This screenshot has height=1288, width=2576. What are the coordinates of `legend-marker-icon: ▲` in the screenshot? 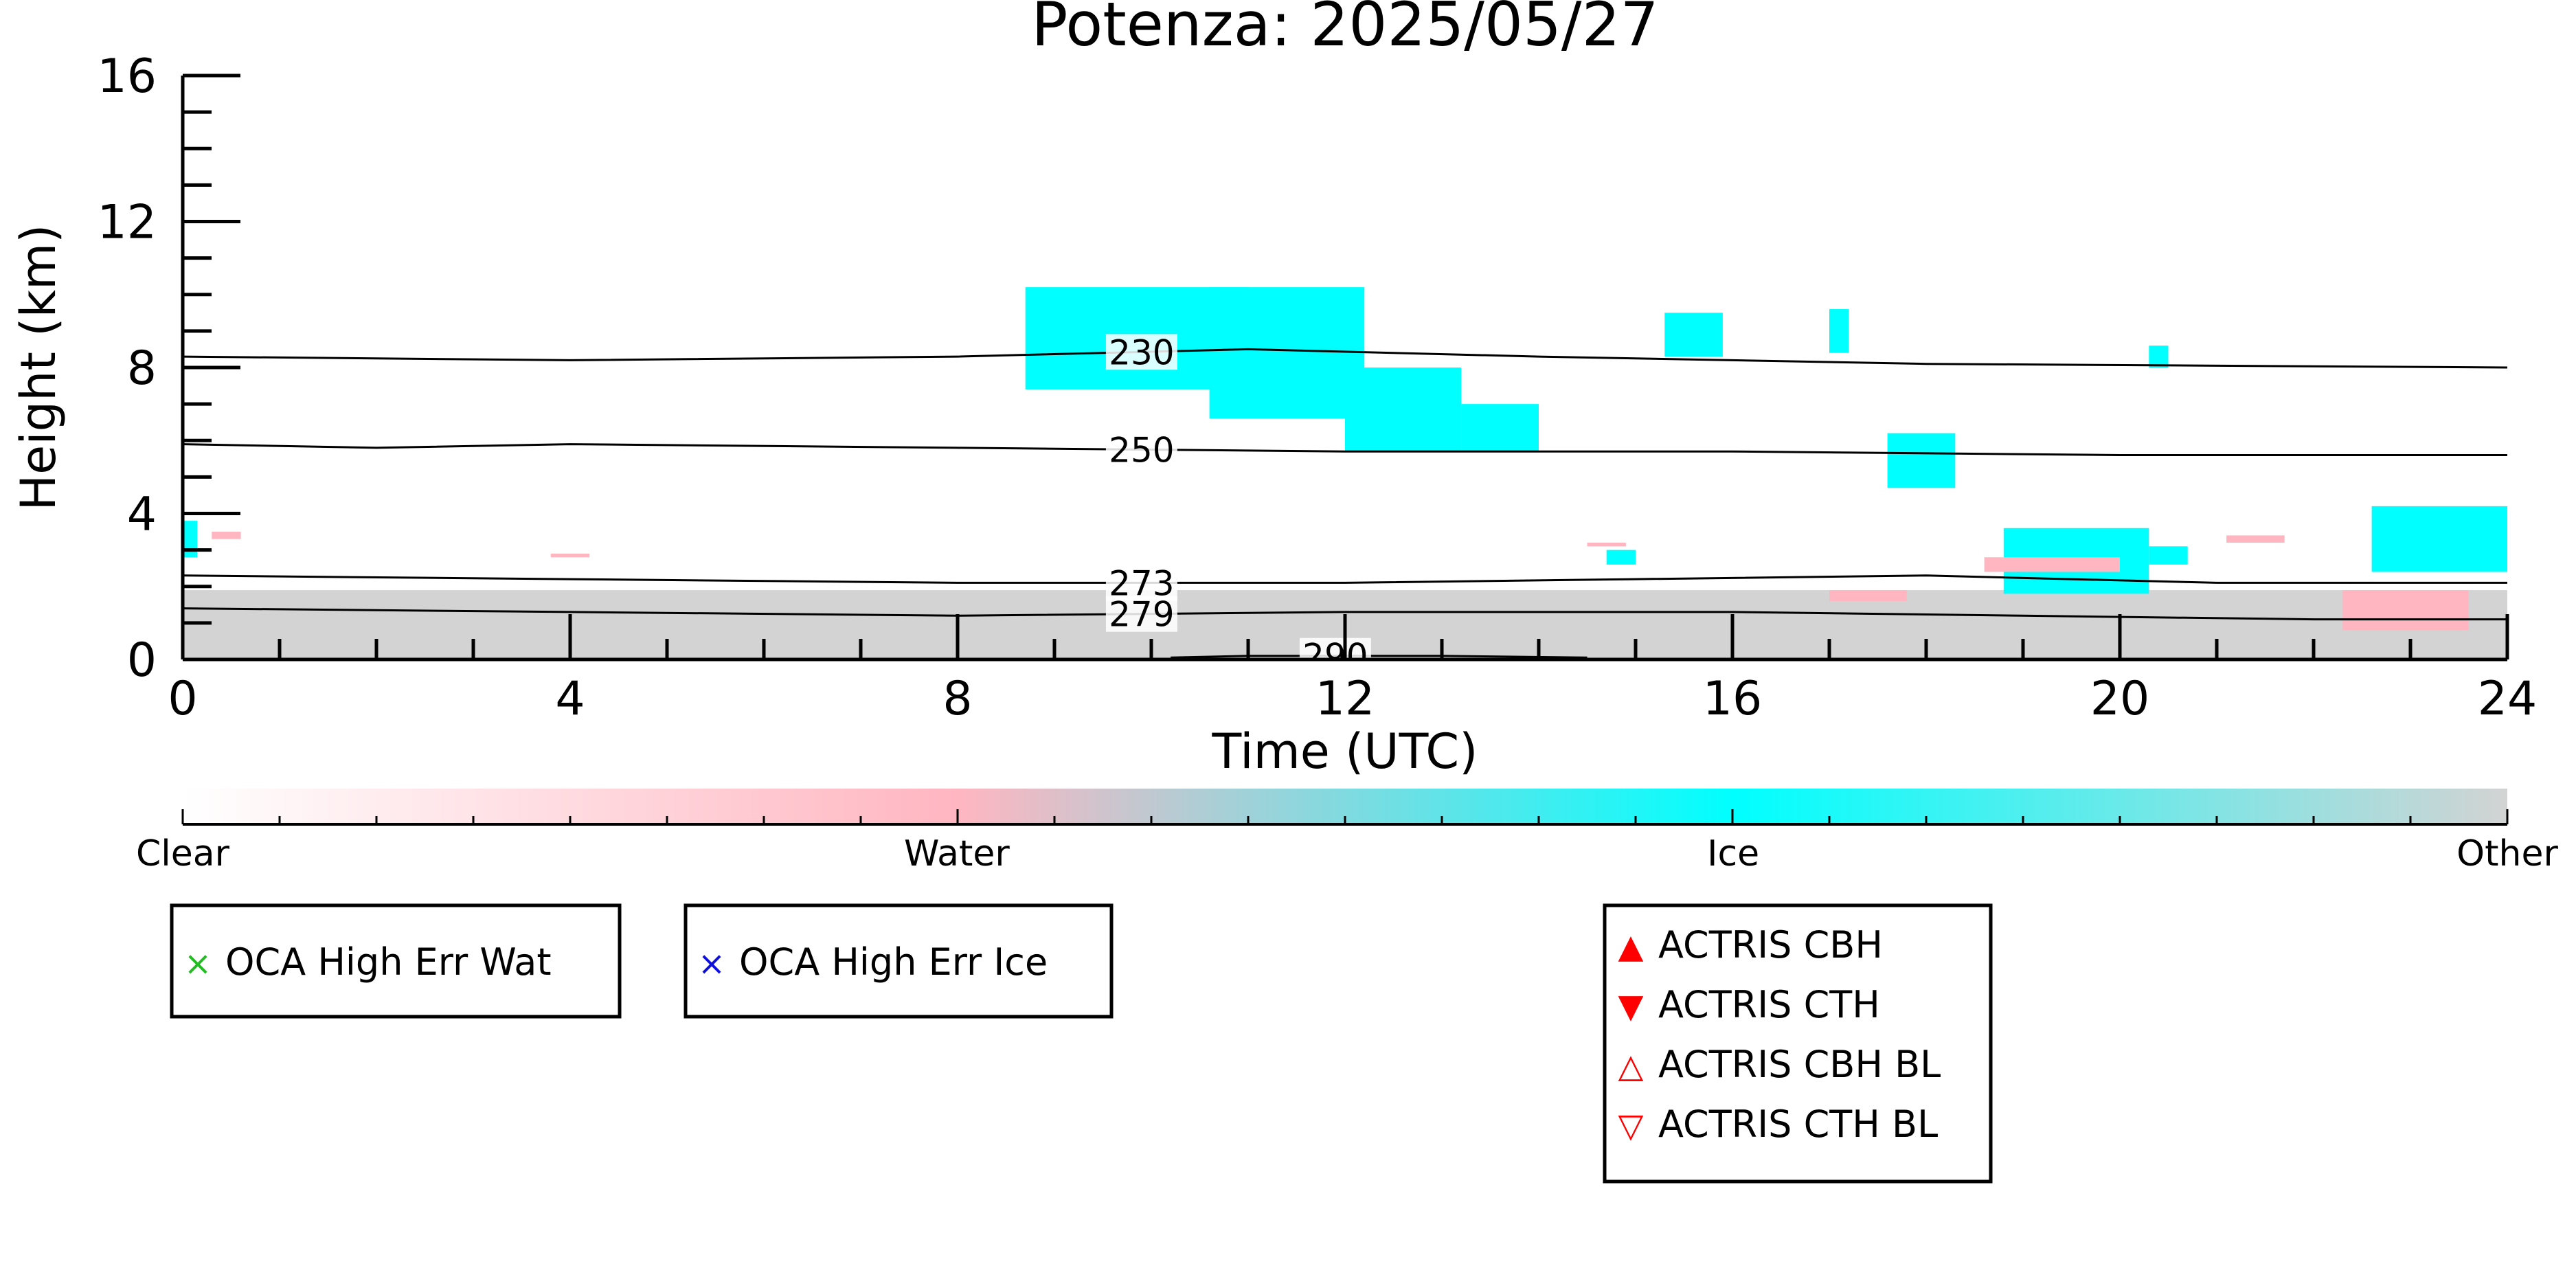 It's located at (1631, 946).